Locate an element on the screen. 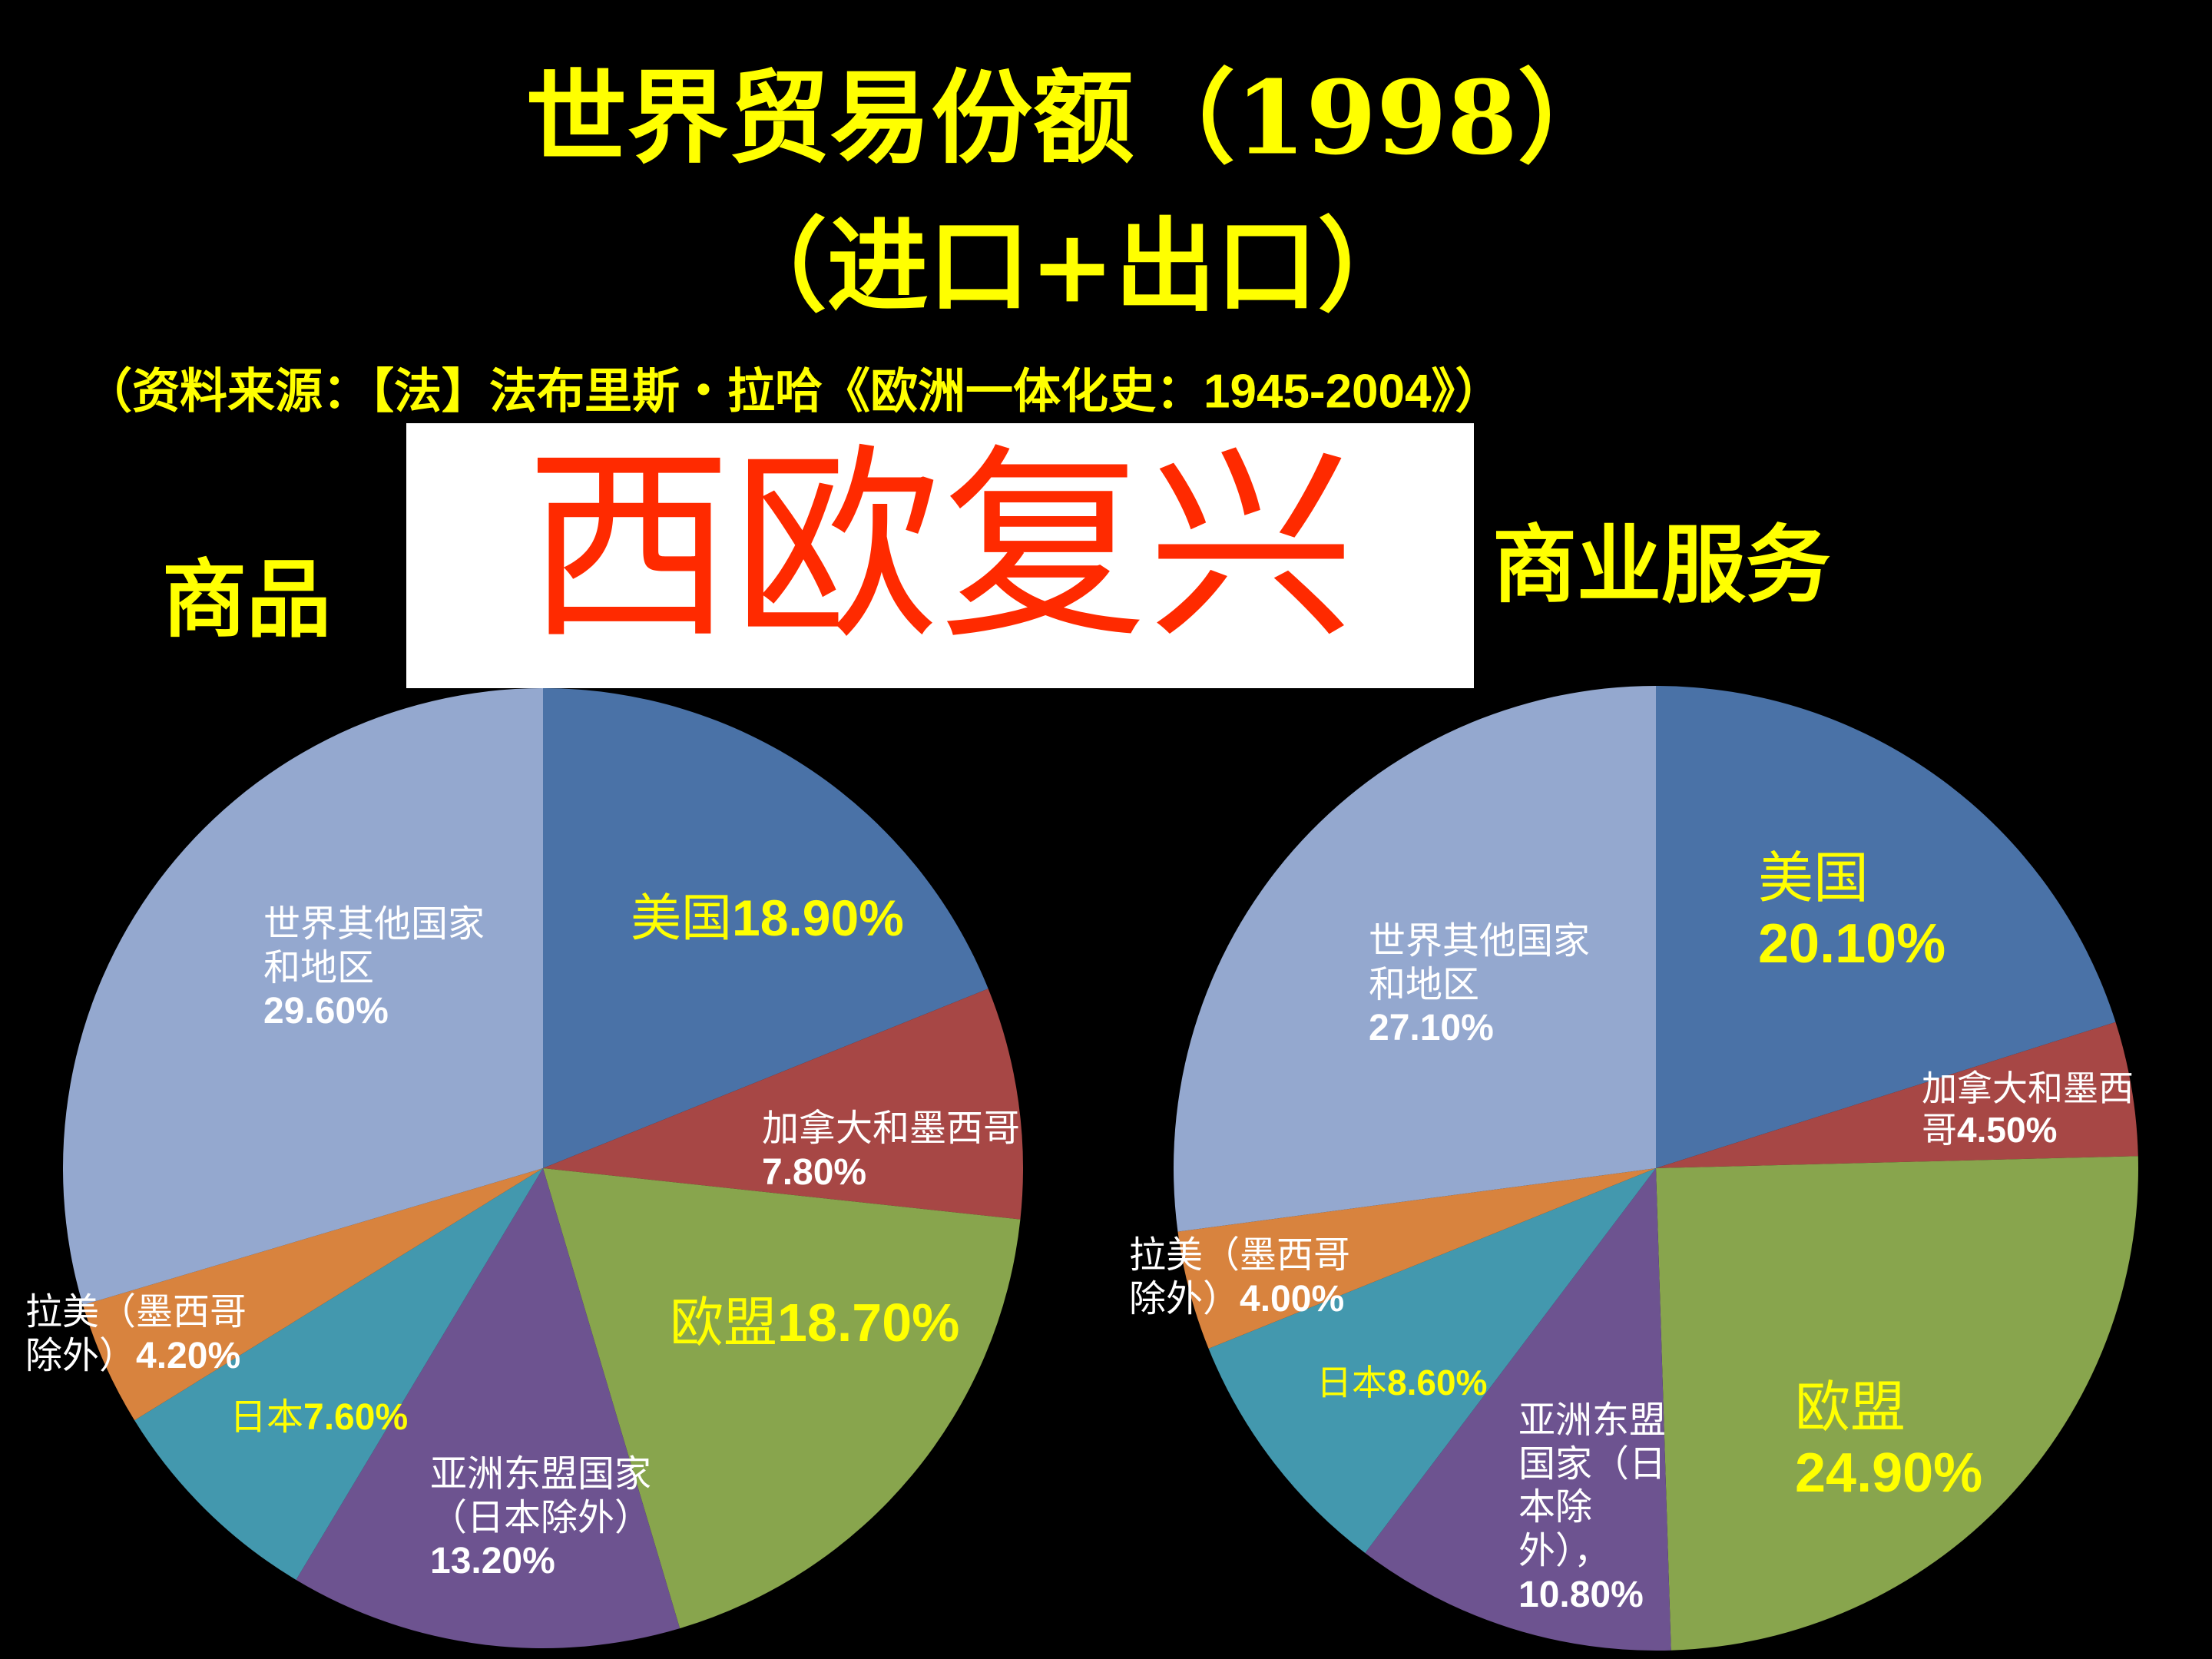 This screenshot has width=2212, height=1659. value-label: 4.50% is located at coordinates (2008, 1130).